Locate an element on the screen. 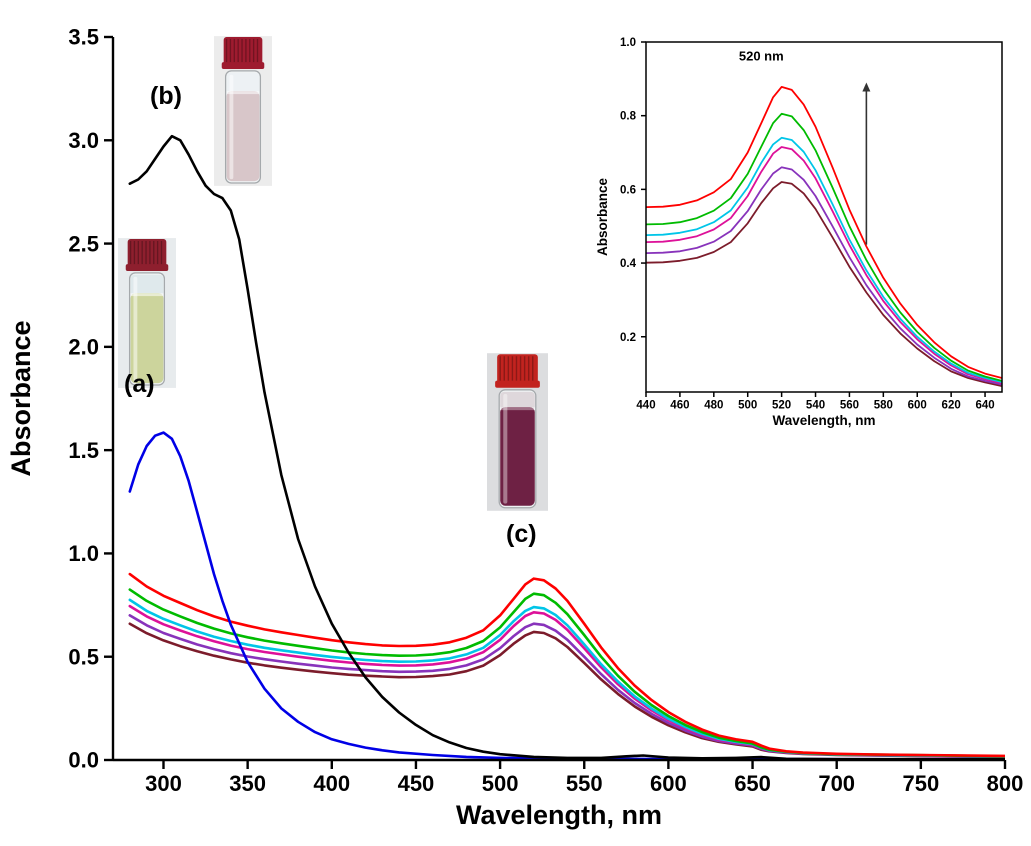  series-red is located at coordinates (824, 233).